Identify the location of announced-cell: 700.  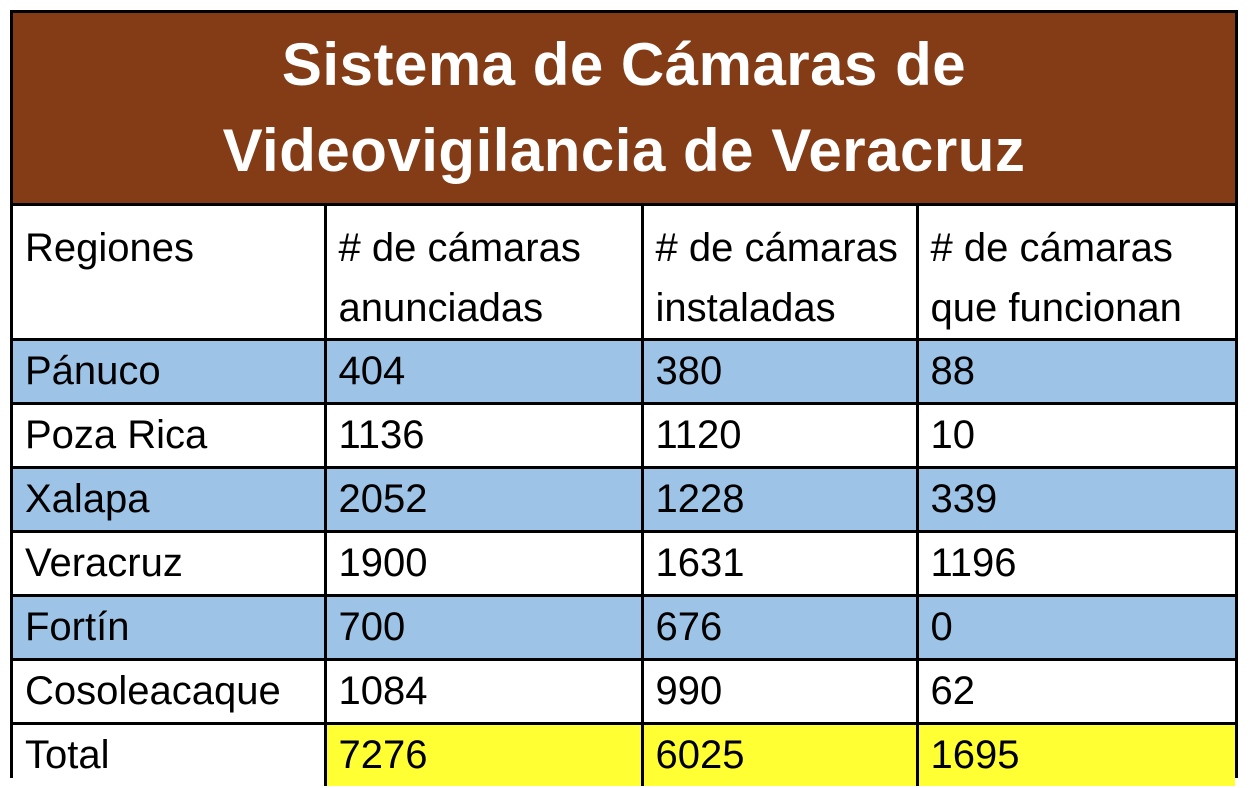
(483, 627).